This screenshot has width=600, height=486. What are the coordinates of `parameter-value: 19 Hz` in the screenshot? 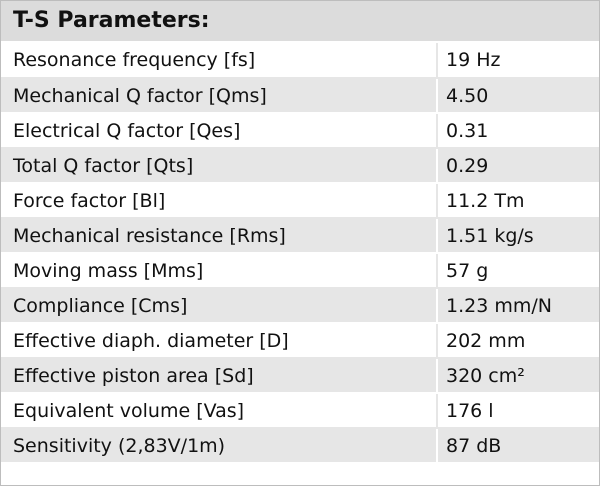 It's located at (517, 61).